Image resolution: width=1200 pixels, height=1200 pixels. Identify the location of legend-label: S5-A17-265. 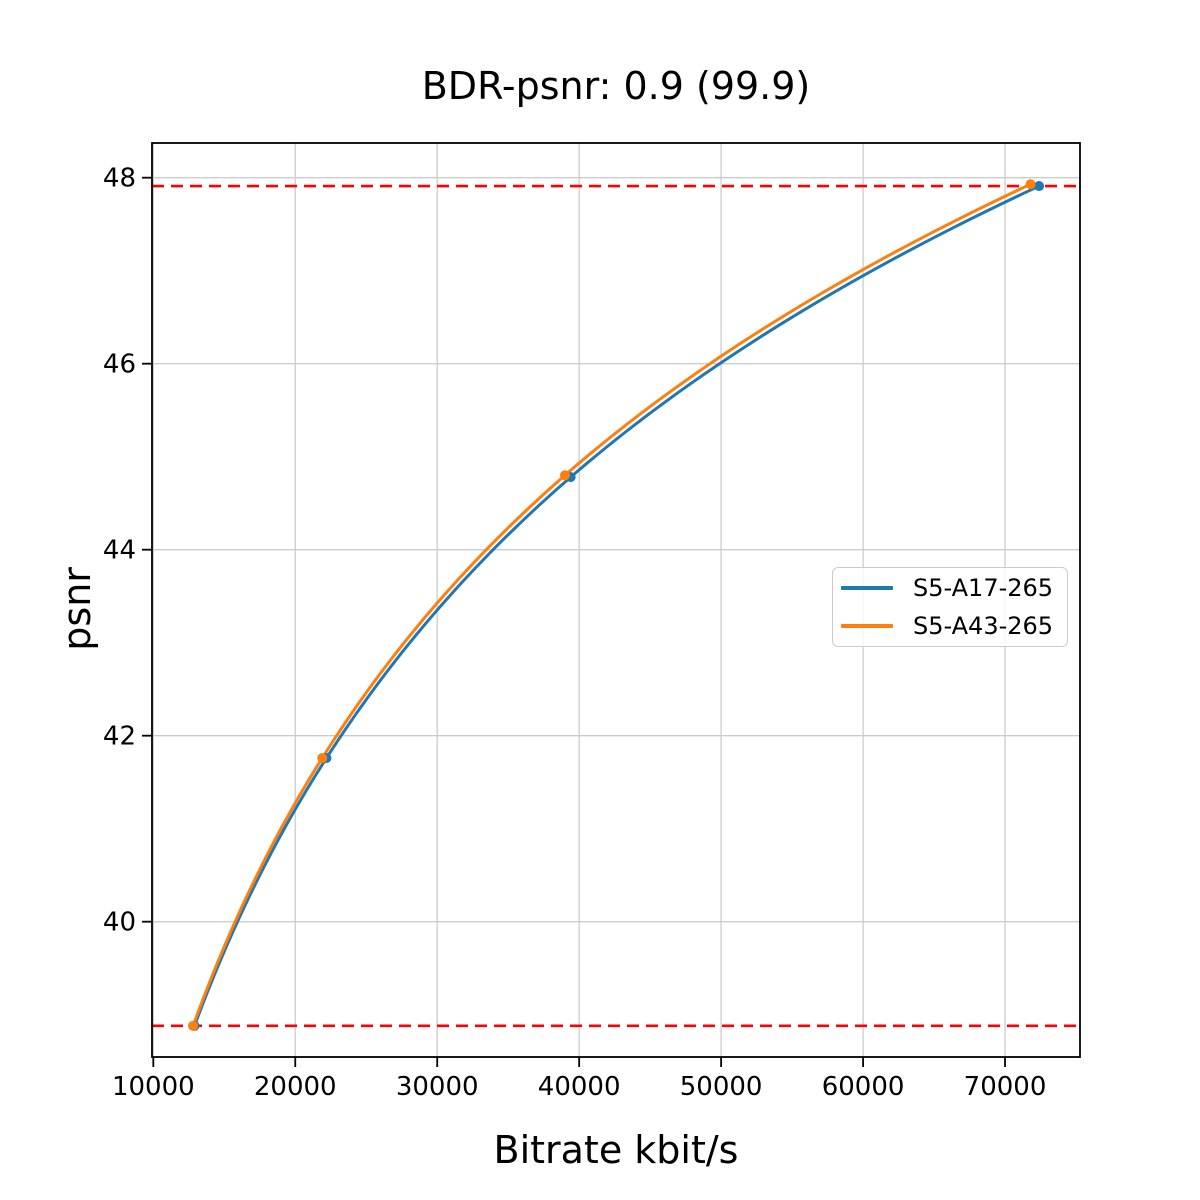
(983, 588).